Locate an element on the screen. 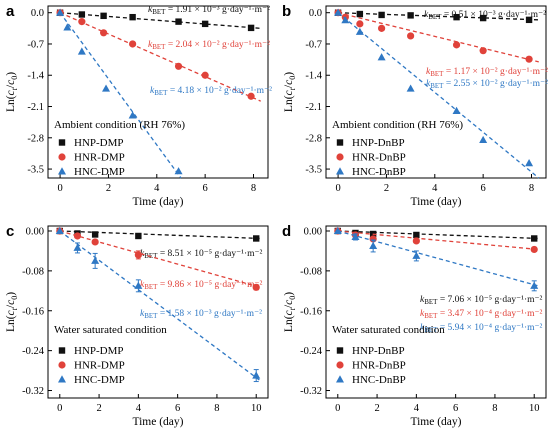 The width and height of the screenshot is (554, 437). panel-letter: c is located at coordinates (10, 231).